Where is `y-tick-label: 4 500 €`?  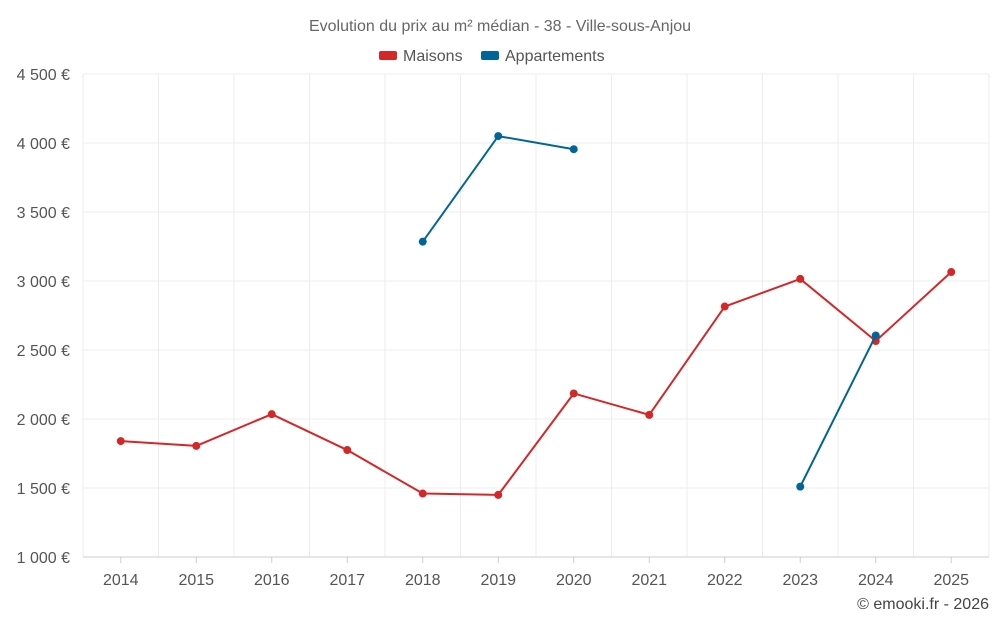
y-tick-label: 4 500 € is located at coordinates (43, 75).